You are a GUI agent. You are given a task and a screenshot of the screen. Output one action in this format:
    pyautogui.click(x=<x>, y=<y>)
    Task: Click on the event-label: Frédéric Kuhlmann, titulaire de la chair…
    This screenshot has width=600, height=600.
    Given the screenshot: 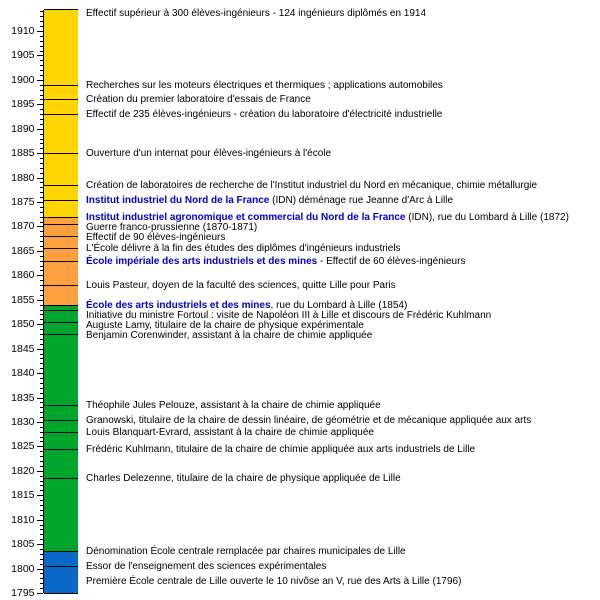 What is the action you would take?
    pyautogui.click(x=280, y=449)
    